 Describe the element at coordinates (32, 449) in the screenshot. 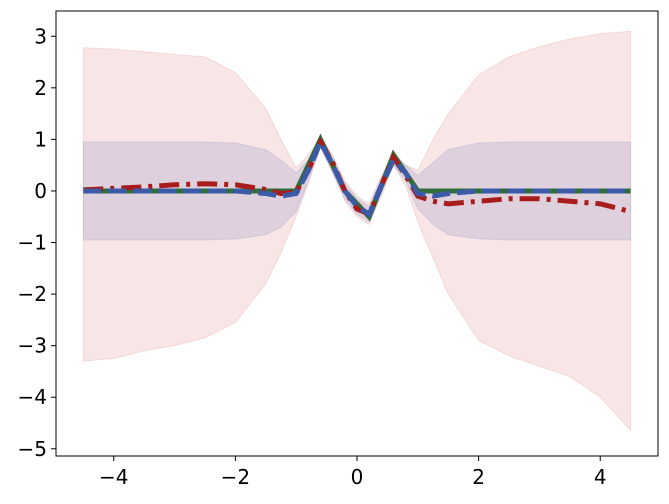

I see `y-tick-label: −5` at that location.